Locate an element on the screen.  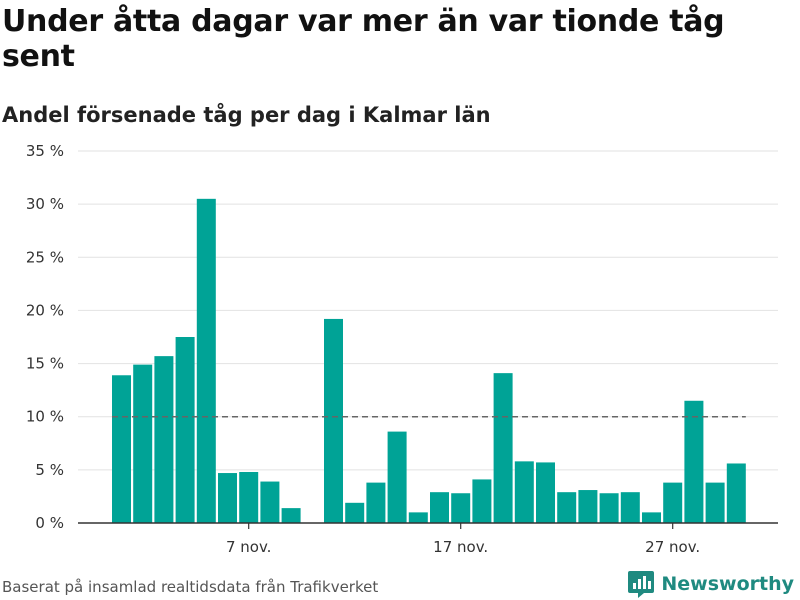
y-tick-label: 20 % is located at coordinates (45, 310).